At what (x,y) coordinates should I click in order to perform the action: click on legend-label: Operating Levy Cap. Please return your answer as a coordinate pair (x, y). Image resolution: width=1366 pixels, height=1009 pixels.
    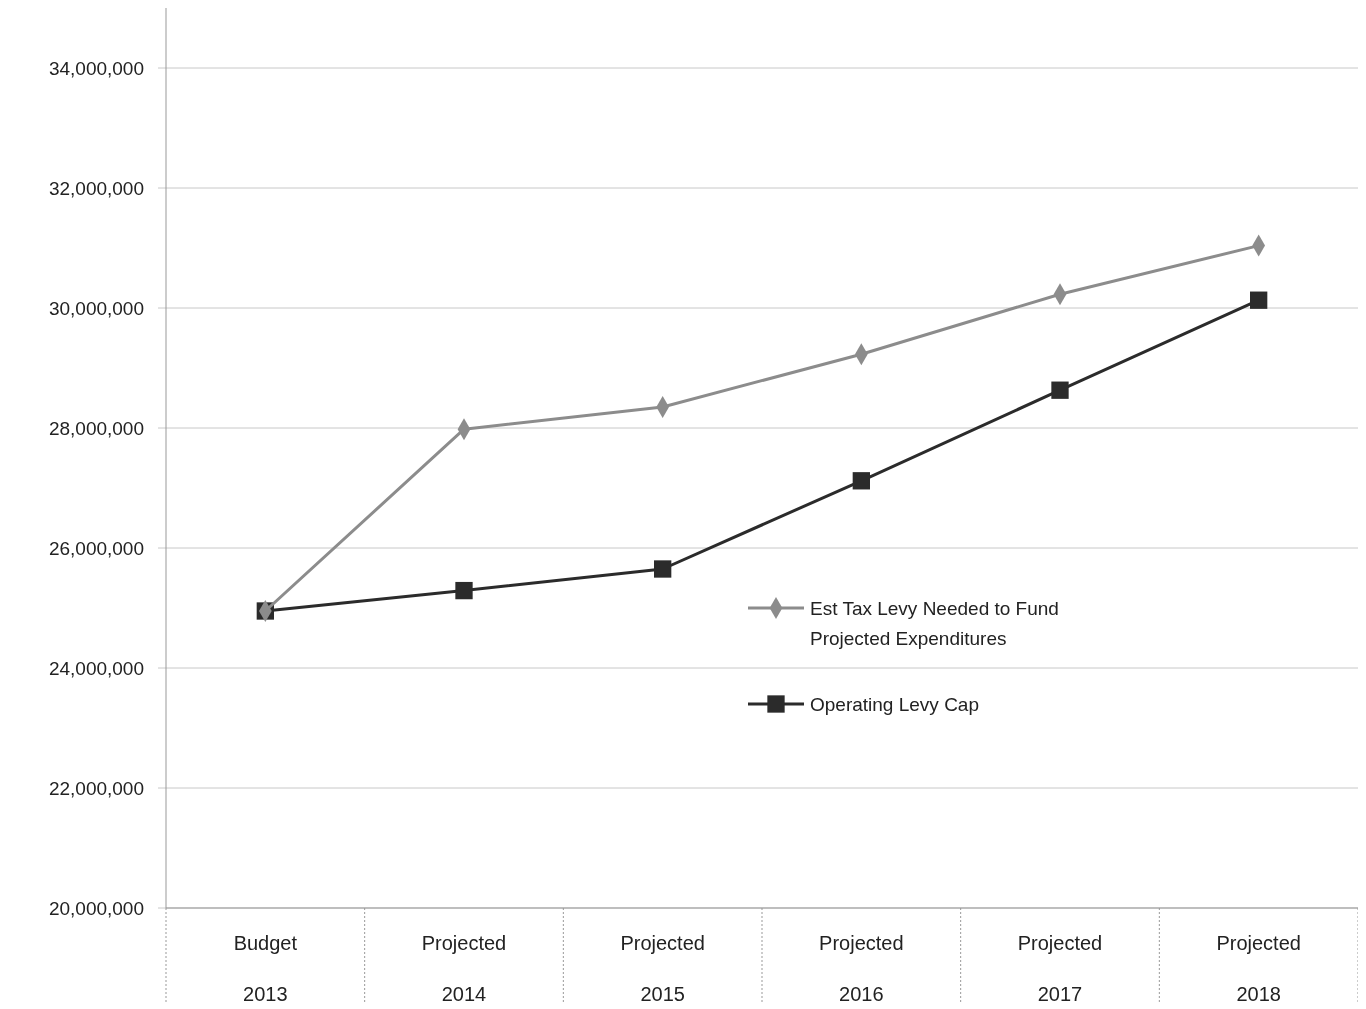
    Looking at the image, I should click on (894, 704).